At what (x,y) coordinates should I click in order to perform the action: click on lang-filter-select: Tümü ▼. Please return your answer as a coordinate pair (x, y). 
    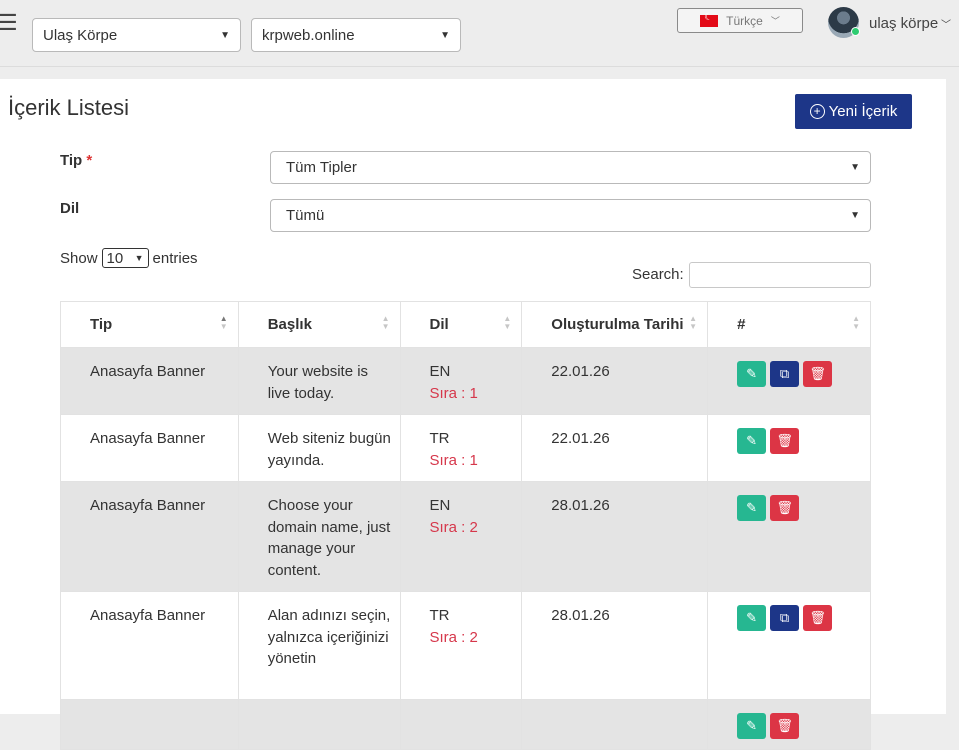
    Looking at the image, I should click on (570, 215).